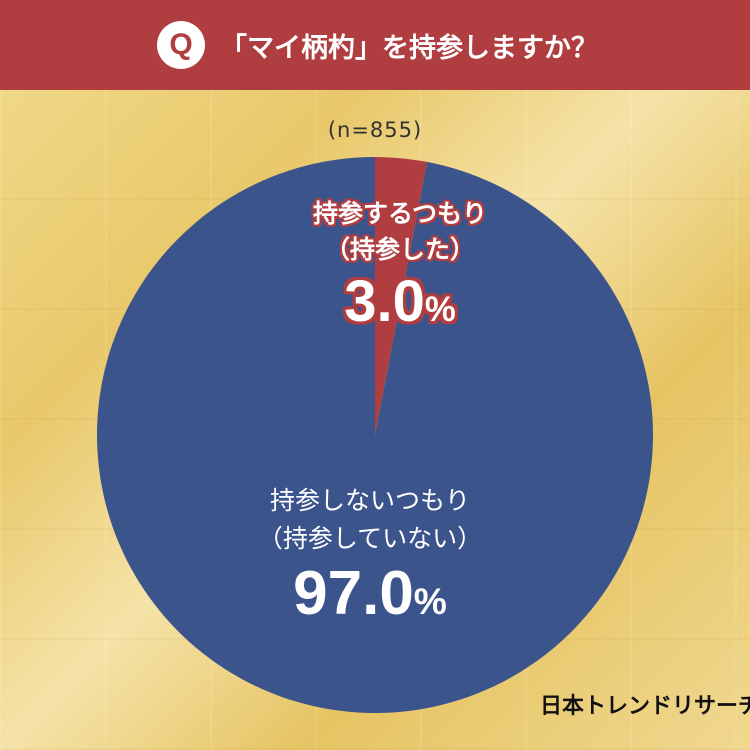 This screenshot has width=750, height=750. What do you see at coordinates (375, 130) in the screenshot?
I see `sample-size: (n=855)` at bounding box center [375, 130].